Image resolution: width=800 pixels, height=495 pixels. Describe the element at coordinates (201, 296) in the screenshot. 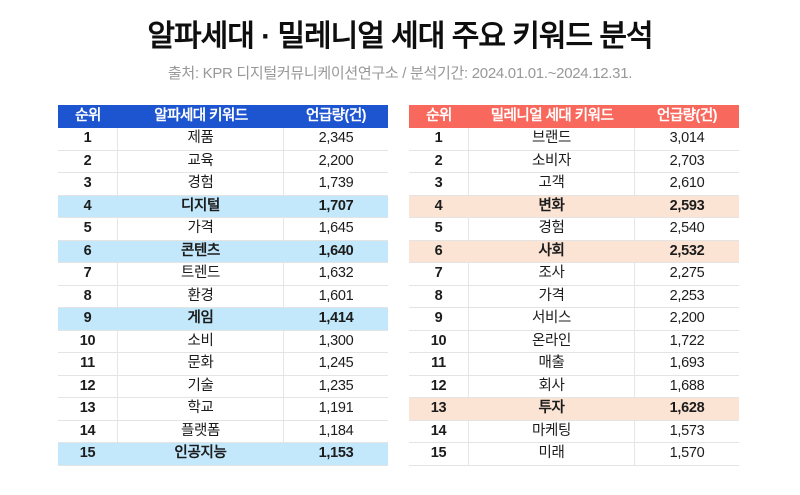

I see `keyword-cell: 환경` at that location.